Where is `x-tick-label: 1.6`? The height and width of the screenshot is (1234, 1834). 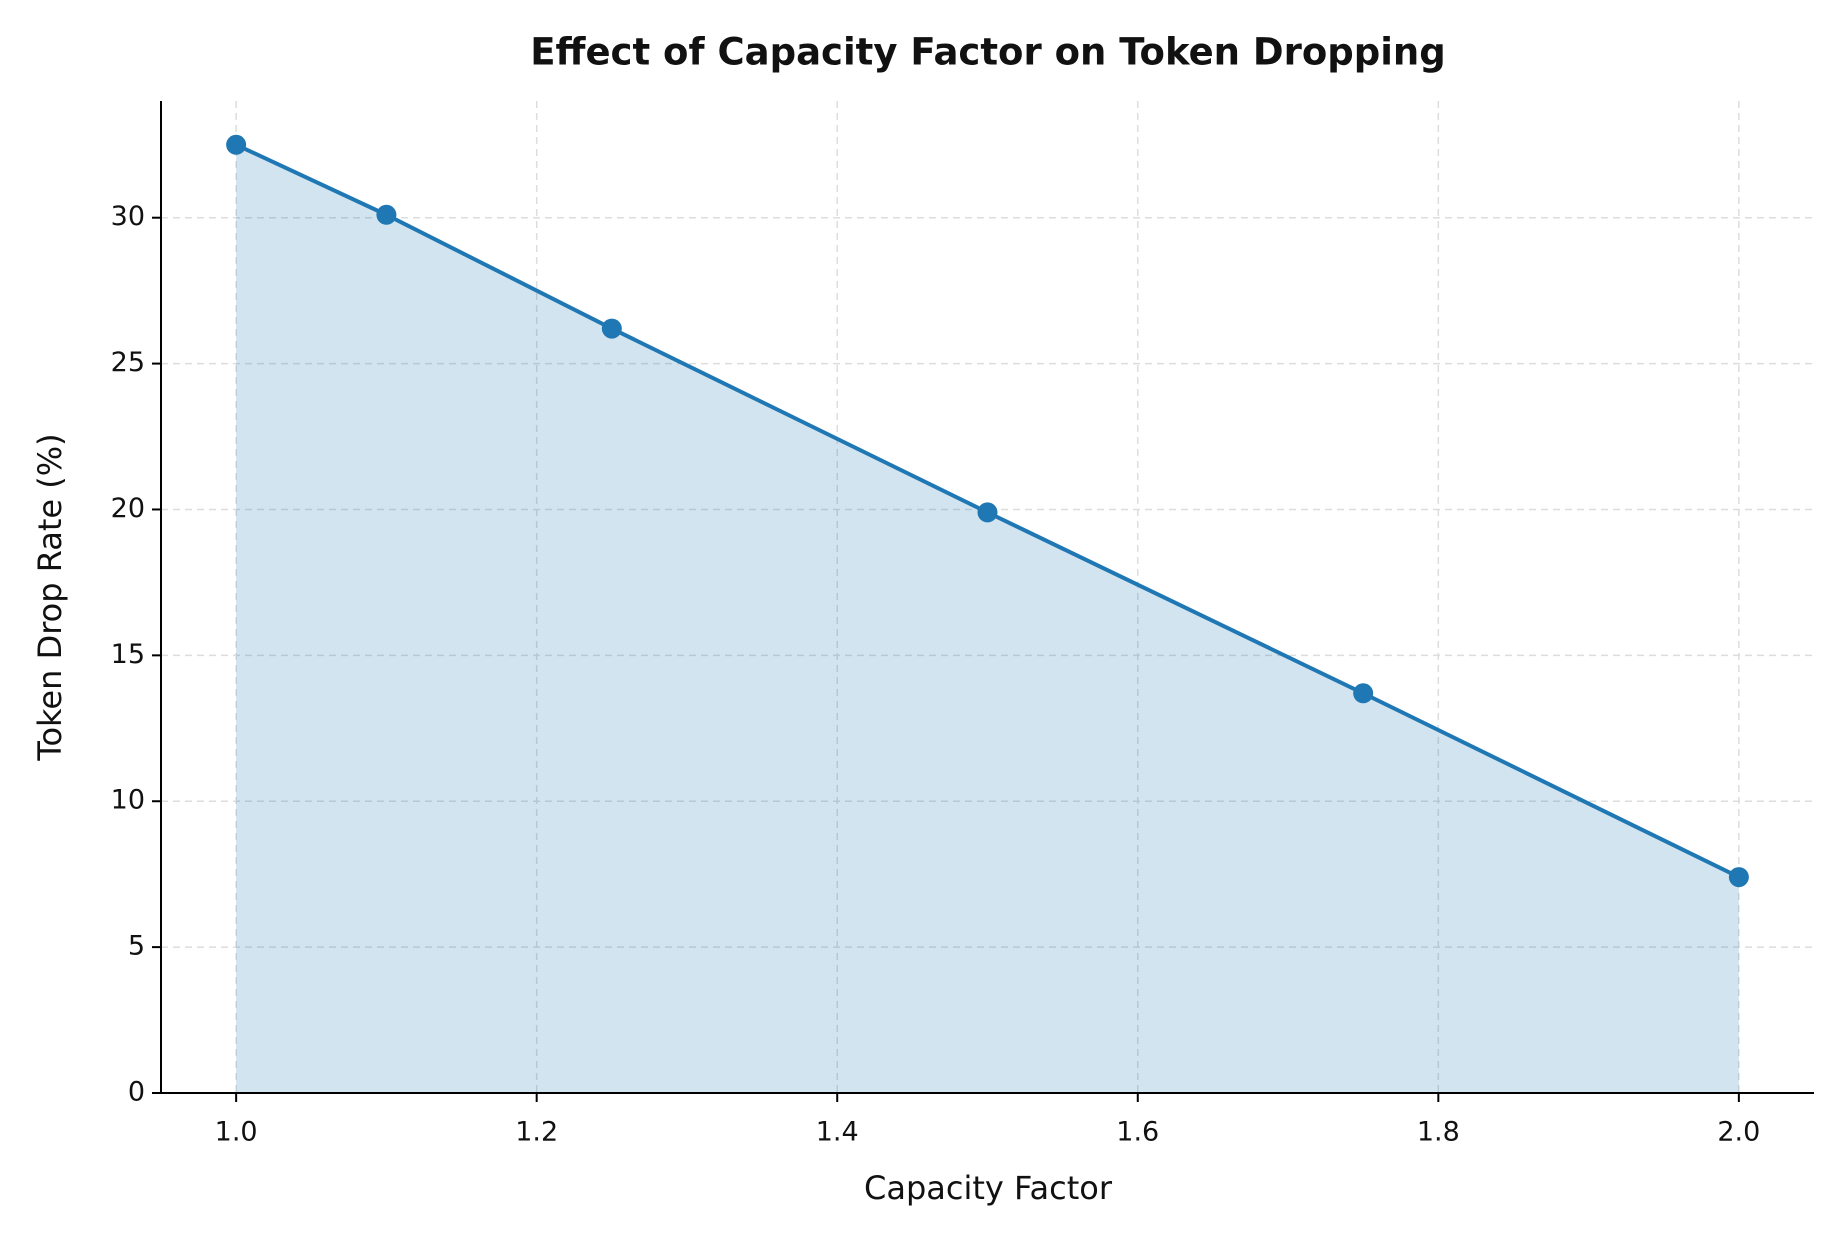 x-tick-label: 1.6 is located at coordinates (1137, 1132).